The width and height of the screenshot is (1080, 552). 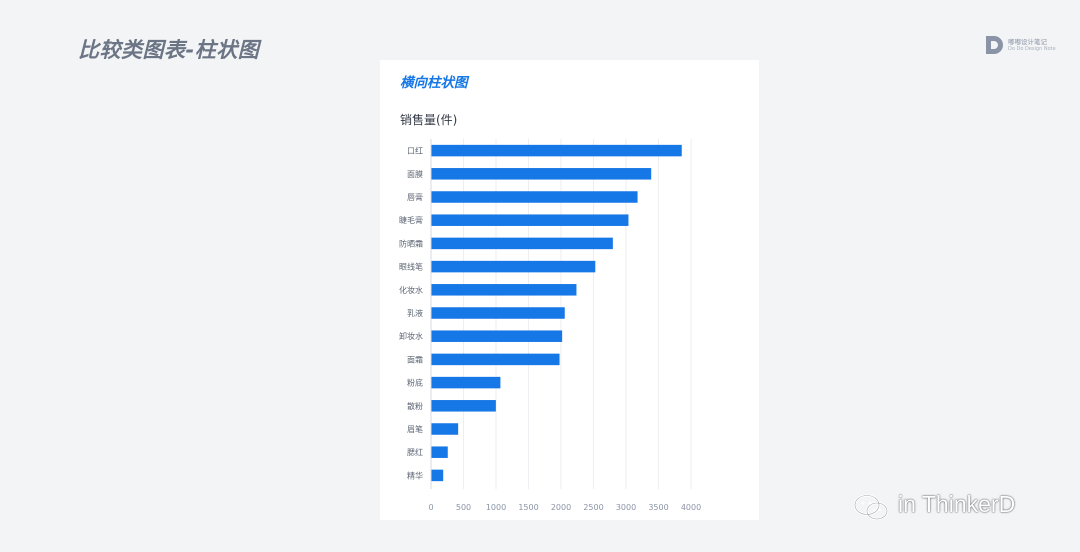 What do you see at coordinates (411, 290) in the screenshot?
I see `y-category-label: 化妆水` at bounding box center [411, 290].